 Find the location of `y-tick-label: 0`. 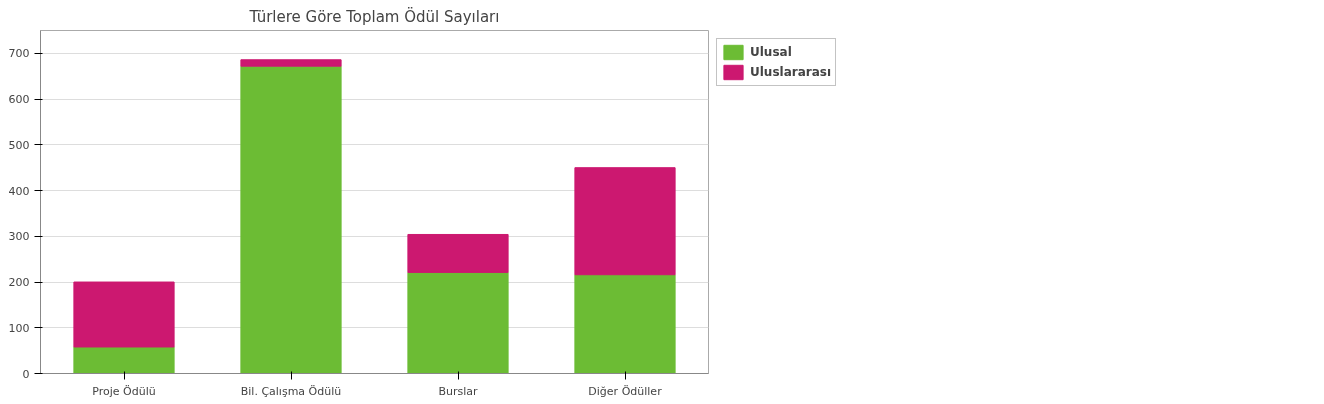

y-tick-label: 0 is located at coordinates (26, 374).